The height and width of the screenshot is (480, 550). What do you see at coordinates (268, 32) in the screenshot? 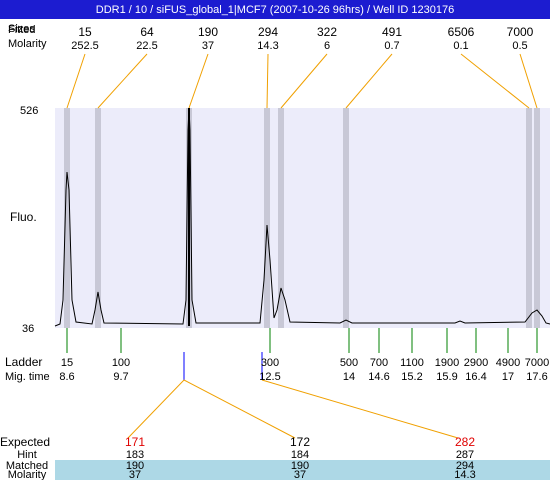
I see `peak-size: 294` at bounding box center [268, 32].